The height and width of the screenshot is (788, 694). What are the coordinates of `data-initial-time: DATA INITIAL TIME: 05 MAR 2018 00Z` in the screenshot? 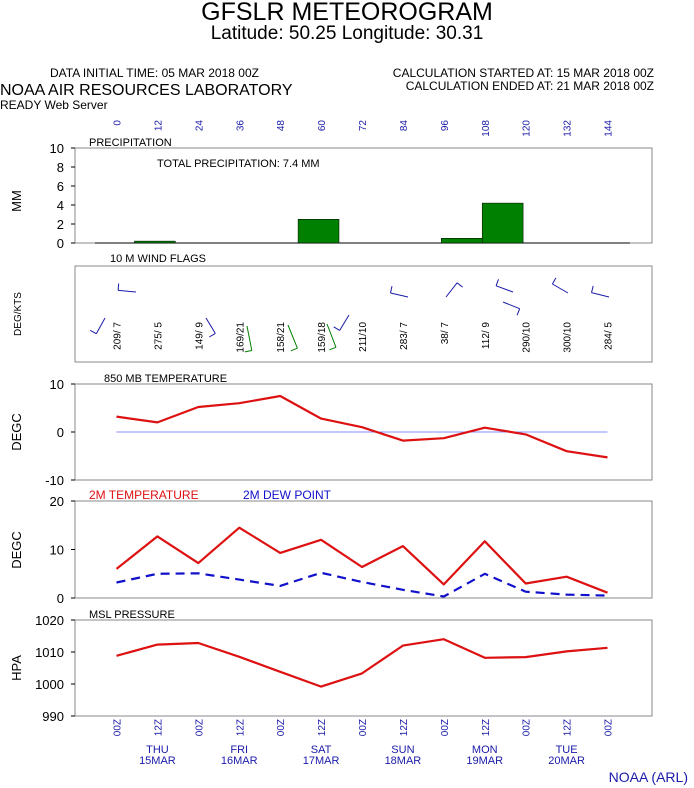 It's located at (154, 73).